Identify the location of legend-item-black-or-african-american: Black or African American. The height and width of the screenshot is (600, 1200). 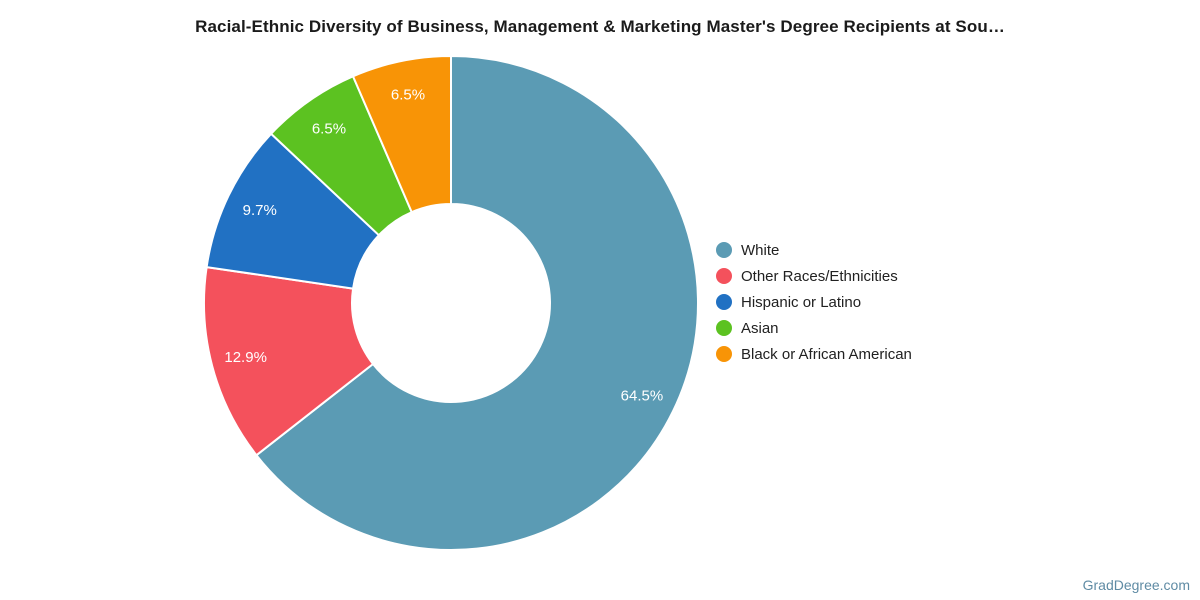
(814, 354).